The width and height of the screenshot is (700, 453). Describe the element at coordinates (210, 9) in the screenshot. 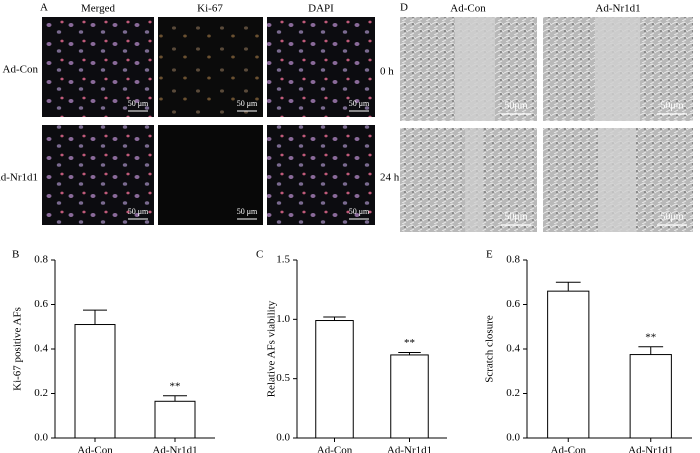

I see `column-label: Ki-67` at that location.